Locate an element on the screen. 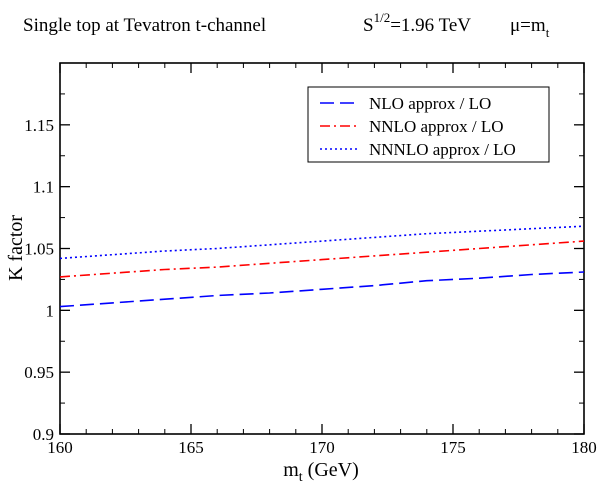 This screenshot has height=484, width=599. energy-superscript: 1/2 is located at coordinates (382, 17).